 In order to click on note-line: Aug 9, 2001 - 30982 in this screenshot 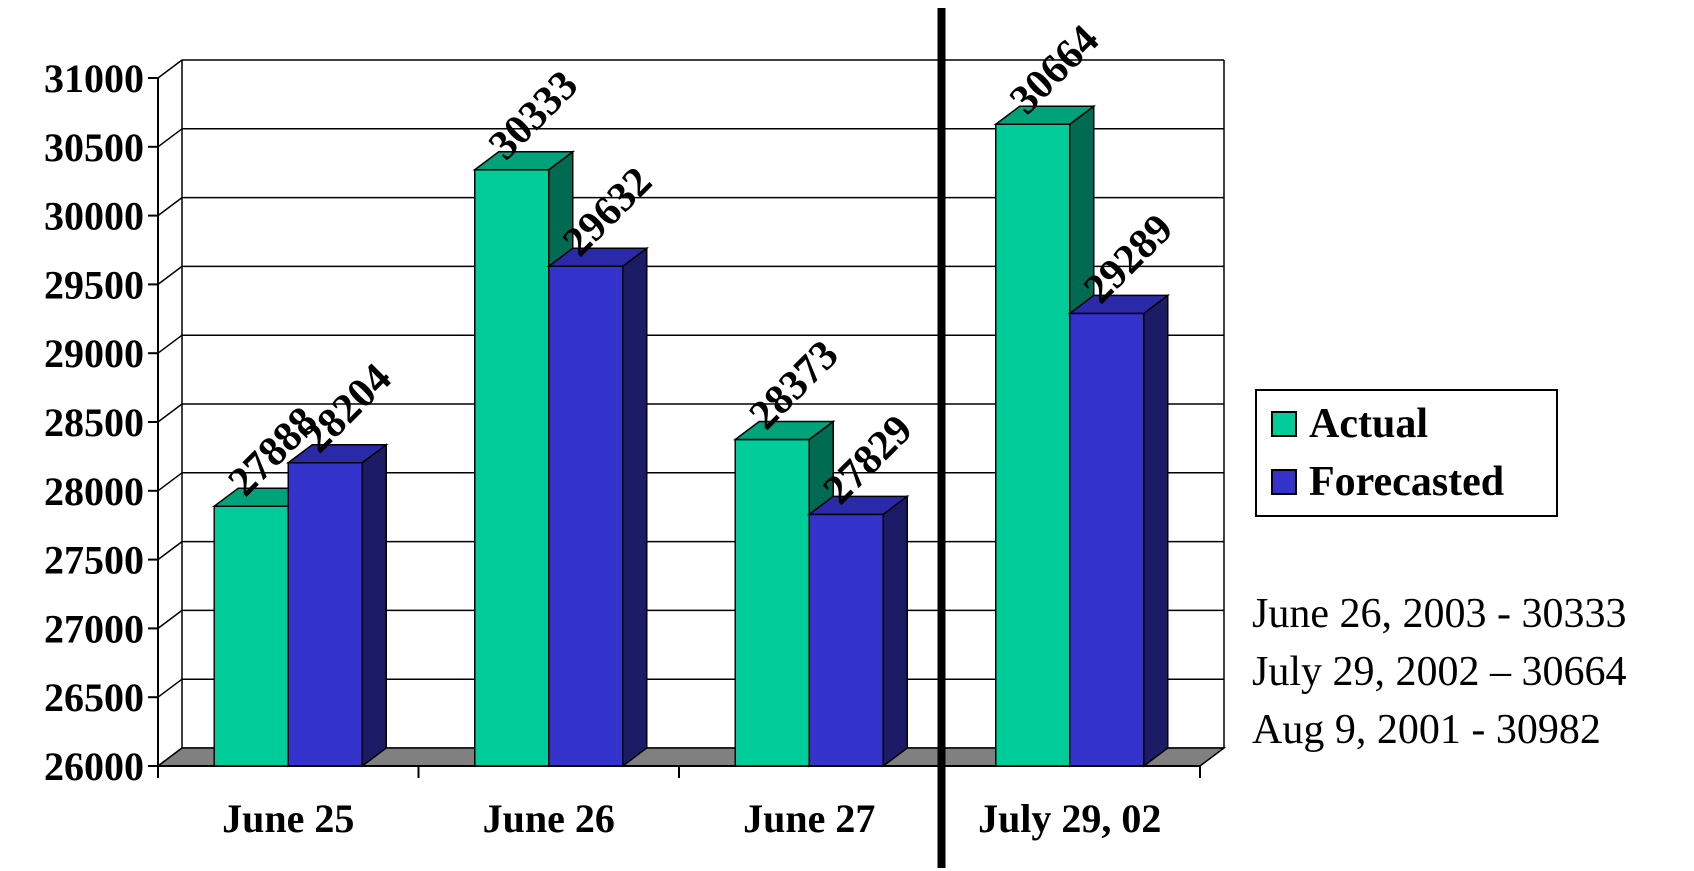, I will do `click(1426, 730)`.